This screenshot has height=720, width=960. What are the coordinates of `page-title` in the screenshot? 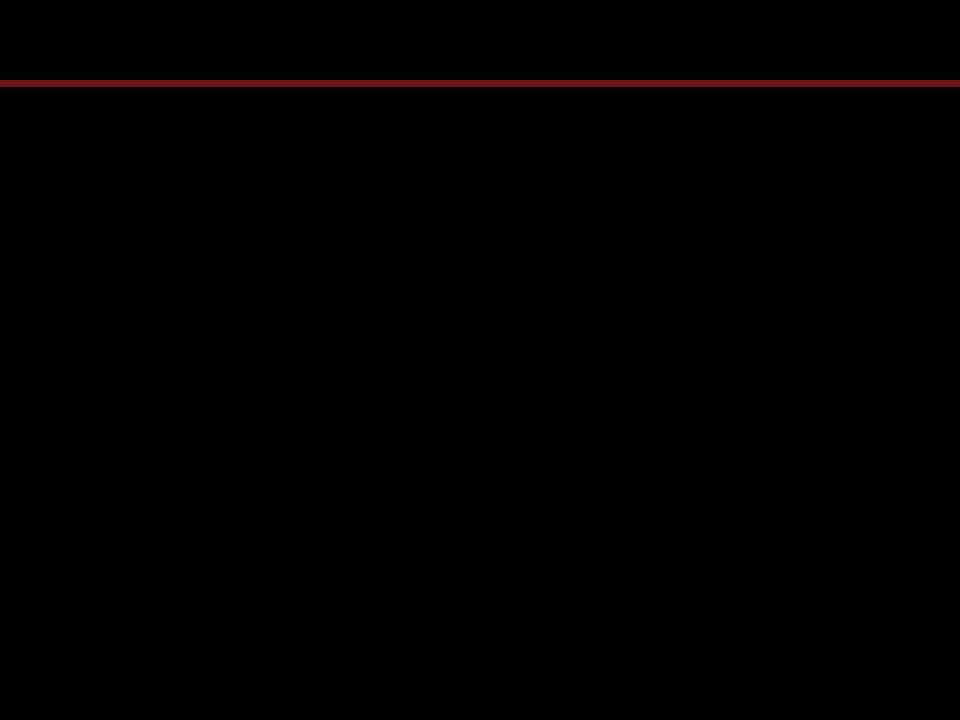 It's located at (480, 14).